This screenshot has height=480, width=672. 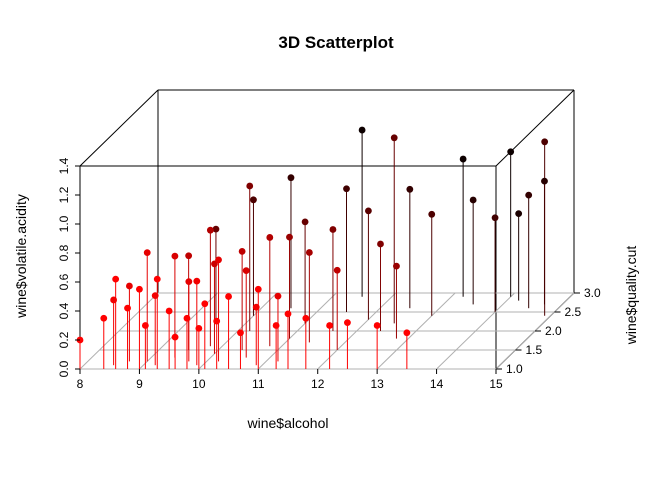 I want to click on x-axis-ticks: 8 9 10 11 12 13 14 15, so click(x=290, y=380).